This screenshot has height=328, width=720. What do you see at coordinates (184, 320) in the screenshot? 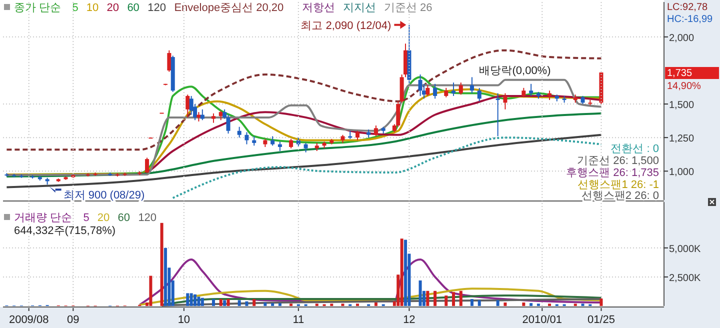
I see `x-tick-label: 10` at bounding box center [184, 320].